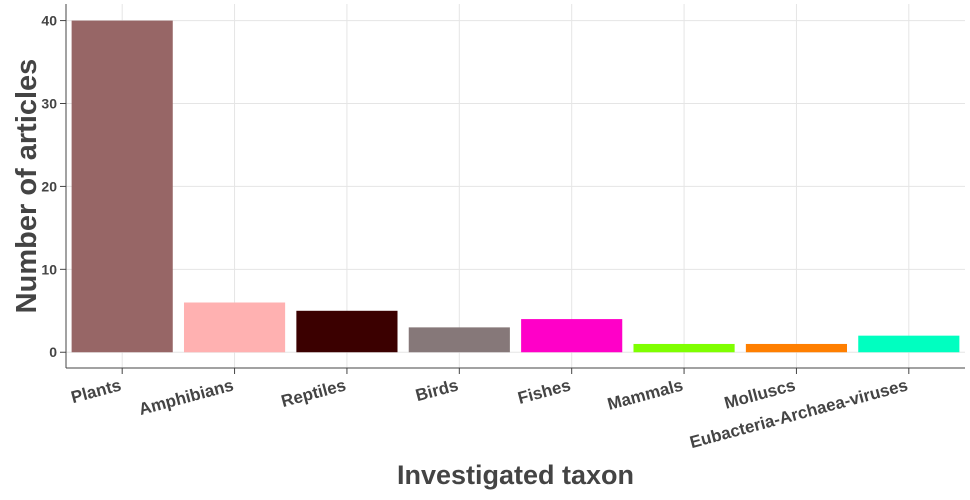 The width and height of the screenshot is (970, 500). Describe the element at coordinates (909, 344) in the screenshot. I see `bar-eubacteria-archaea-viruses` at that location.